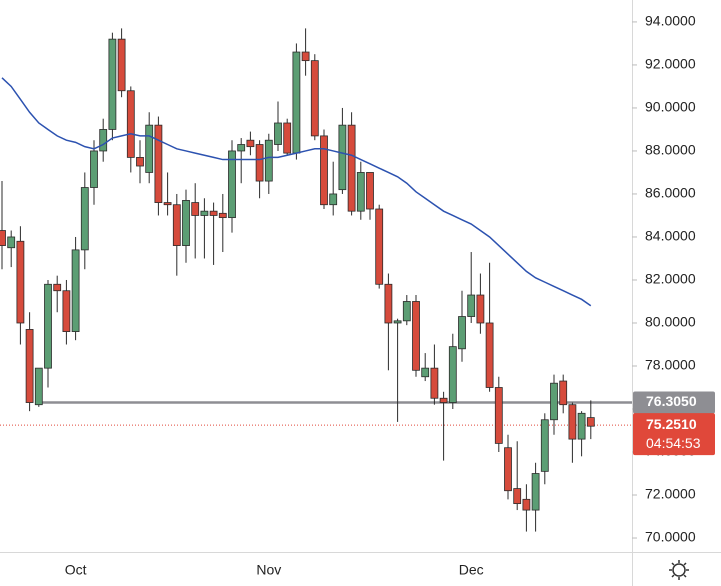 The width and height of the screenshot is (721, 586). Describe the element at coordinates (670, 64) in the screenshot. I see `y-tick-label: 92.0000` at that location.